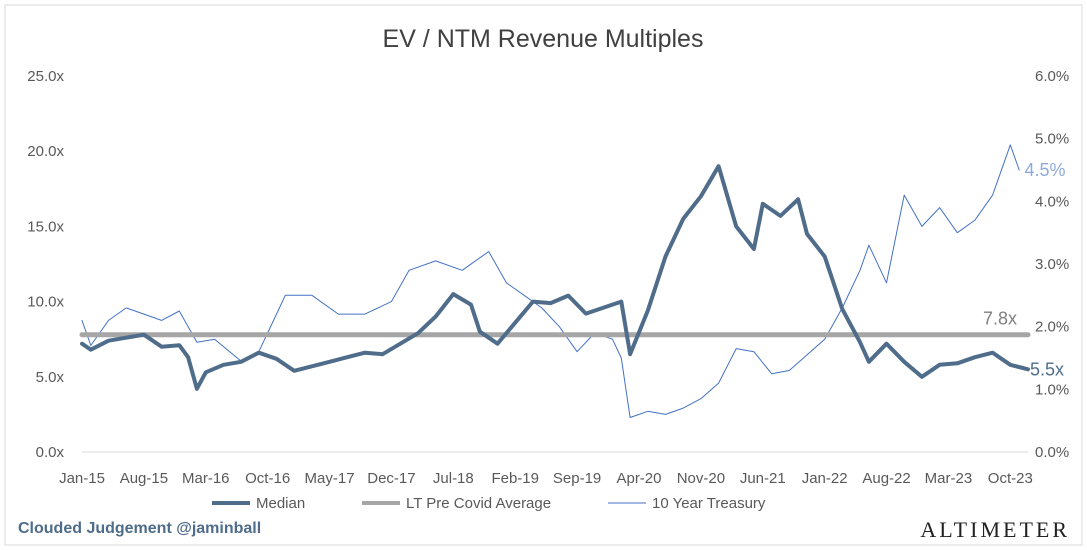  I want to click on x-tick-label: Jun-21, so click(763, 478).